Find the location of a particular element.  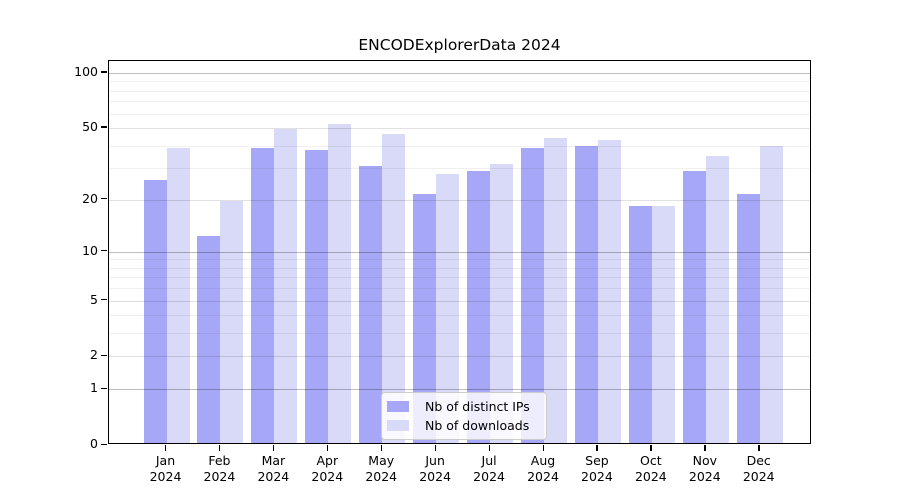

y-tick-label: 100 is located at coordinates (86, 71).